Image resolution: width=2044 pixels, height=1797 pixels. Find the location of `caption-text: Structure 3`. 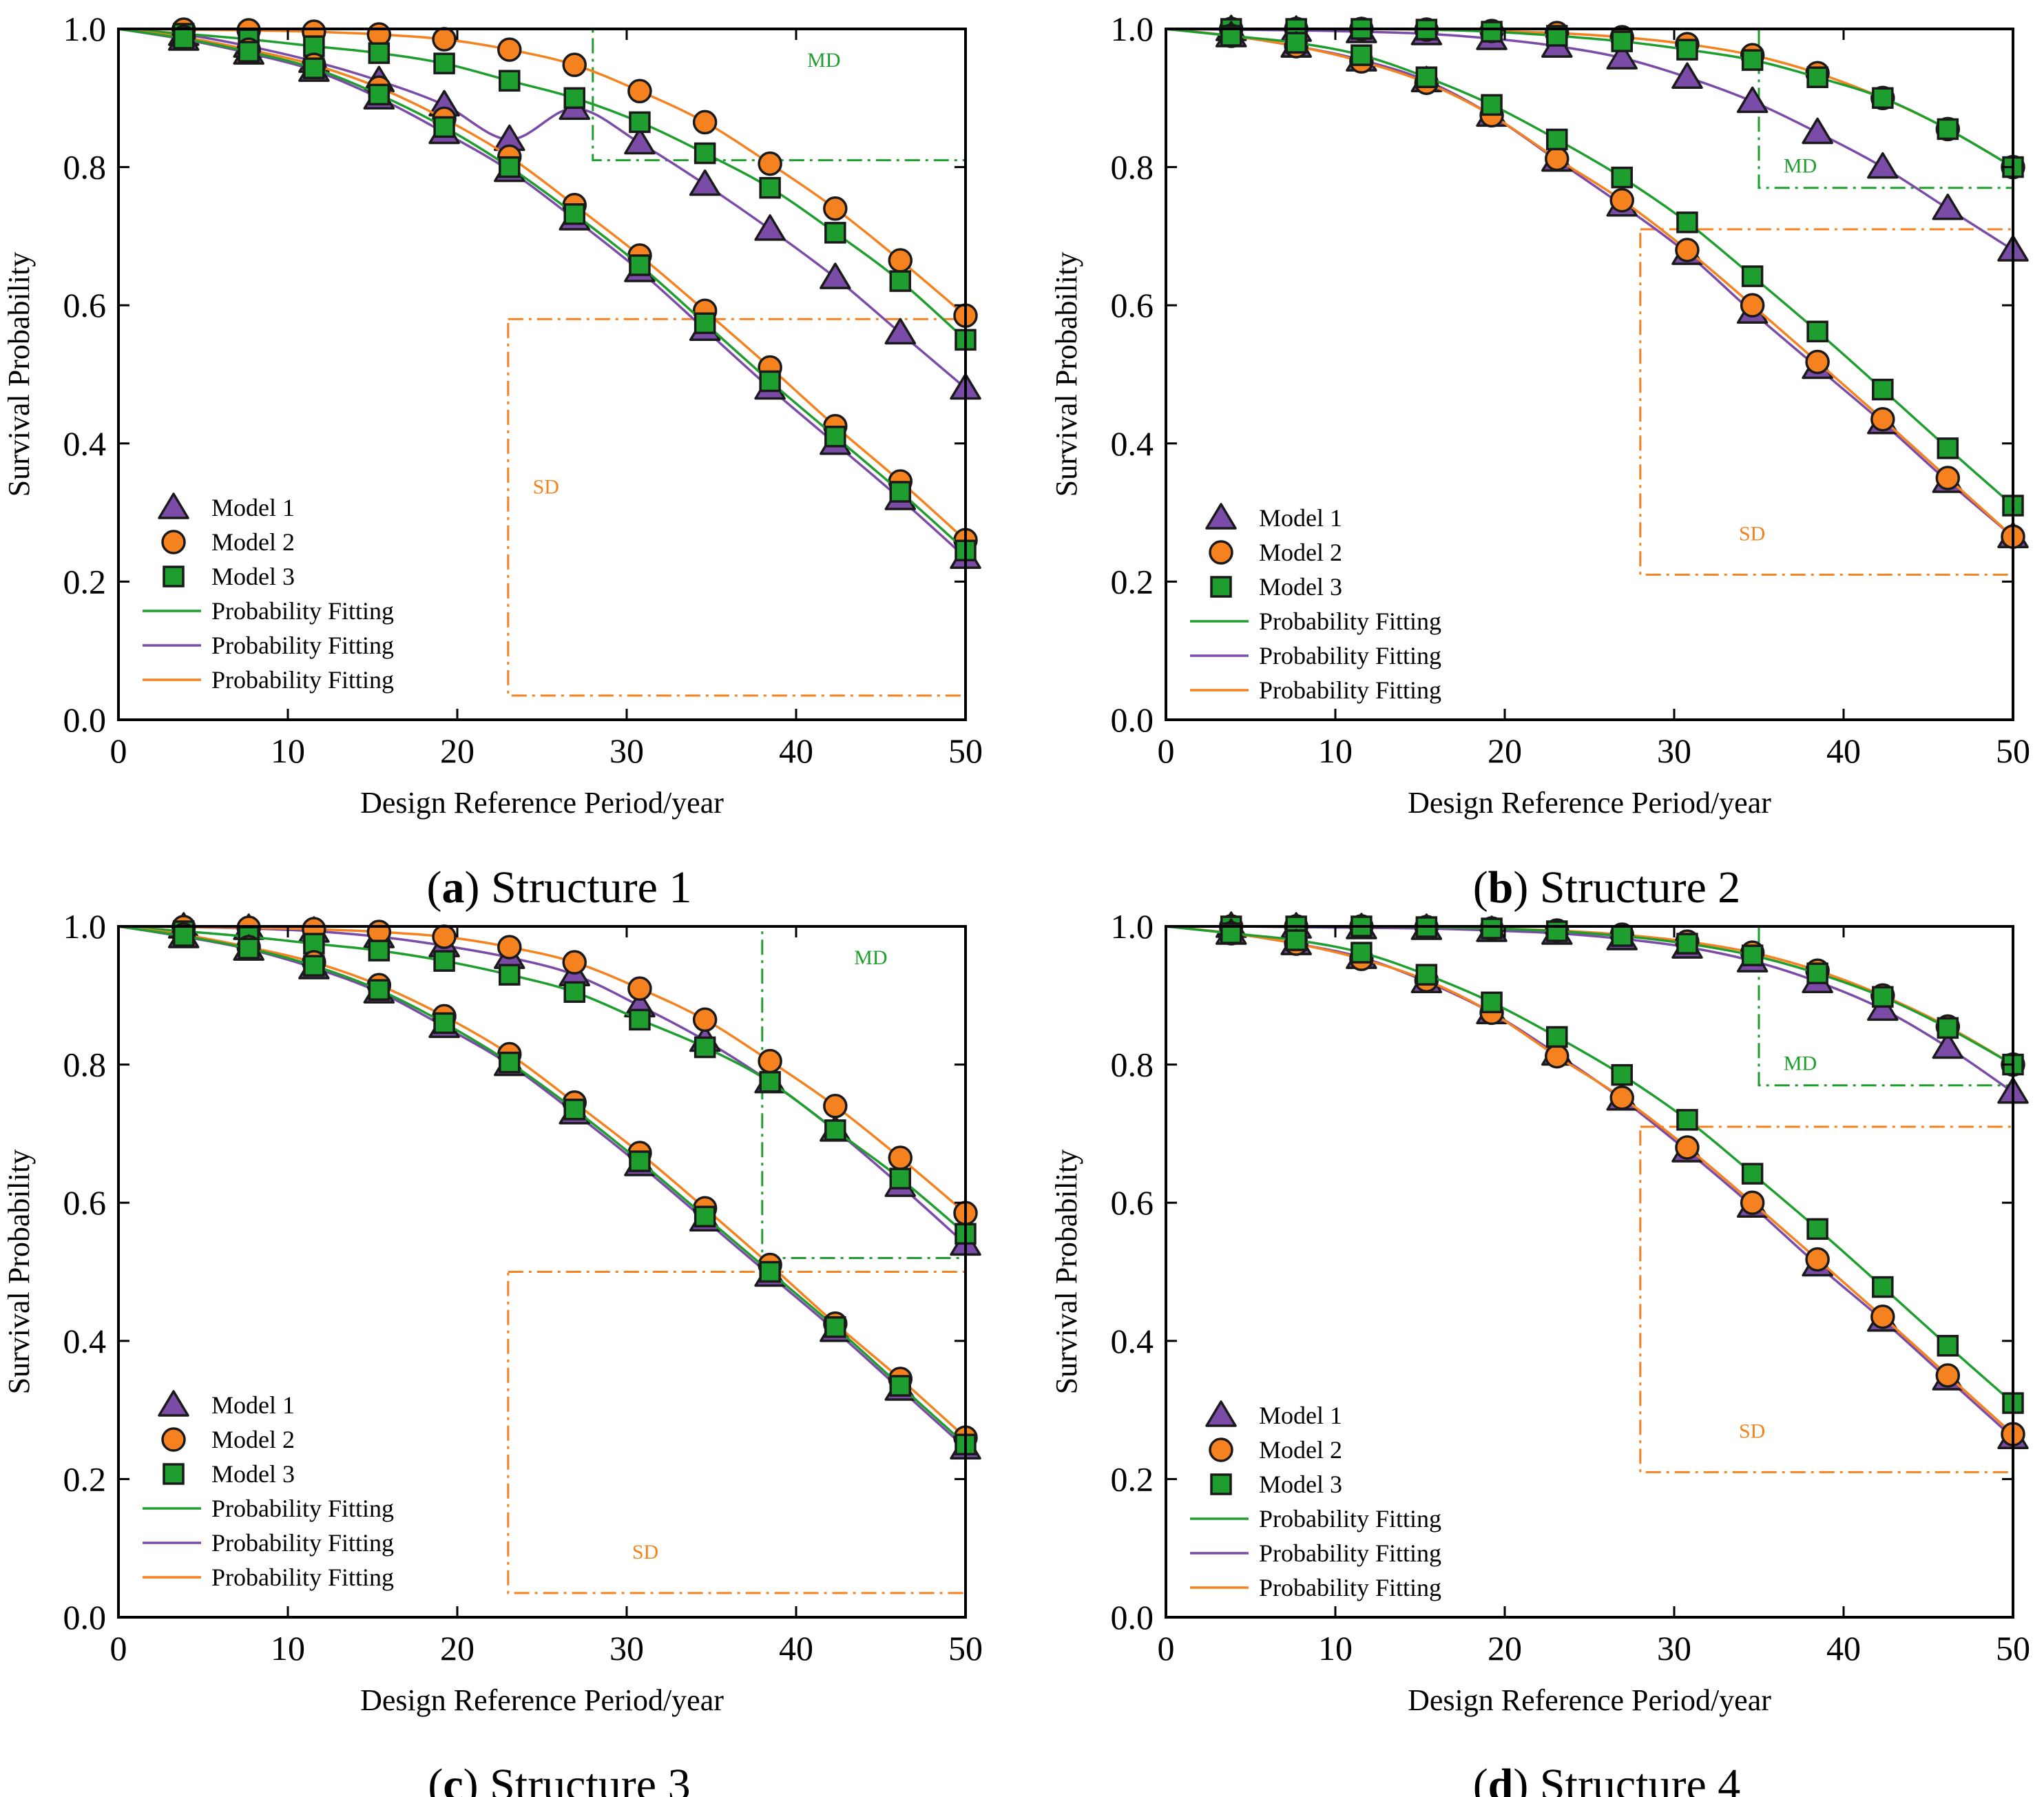

caption-text: Structure 3 is located at coordinates (590, 1778).